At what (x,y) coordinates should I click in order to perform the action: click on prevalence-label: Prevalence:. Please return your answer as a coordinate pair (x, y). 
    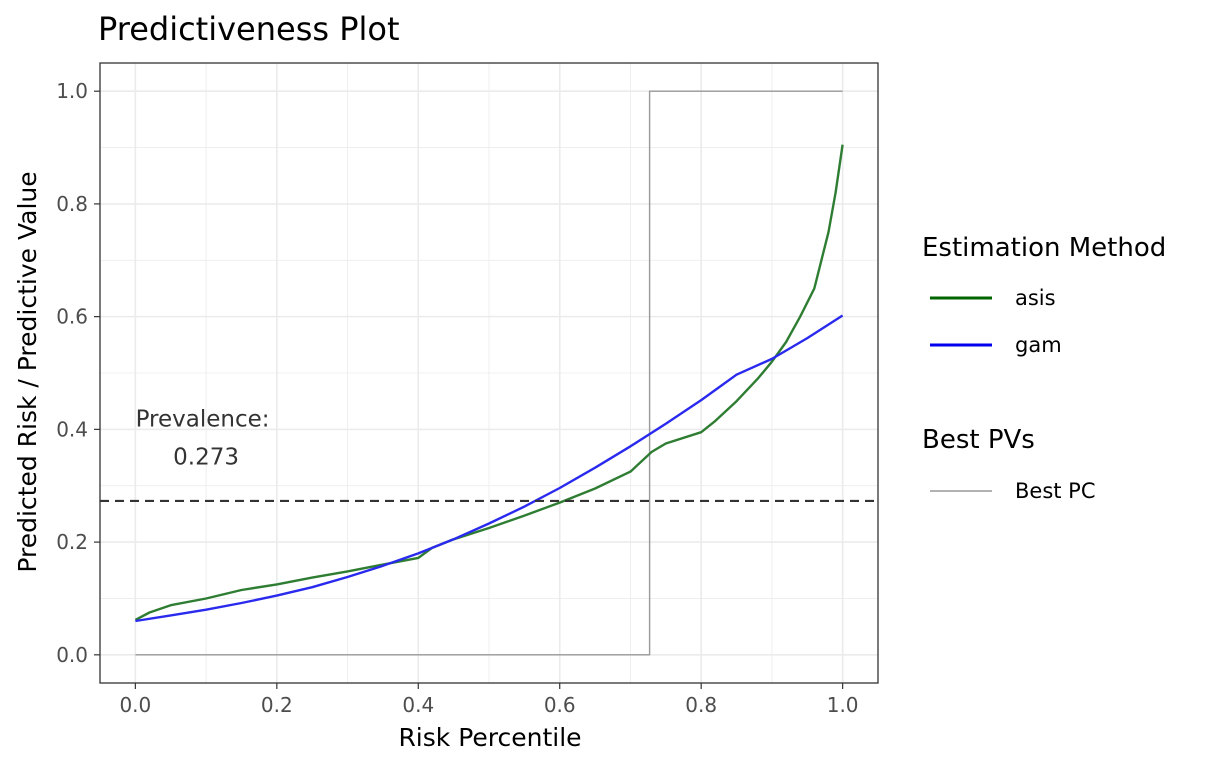
    Looking at the image, I should click on (203, 420).